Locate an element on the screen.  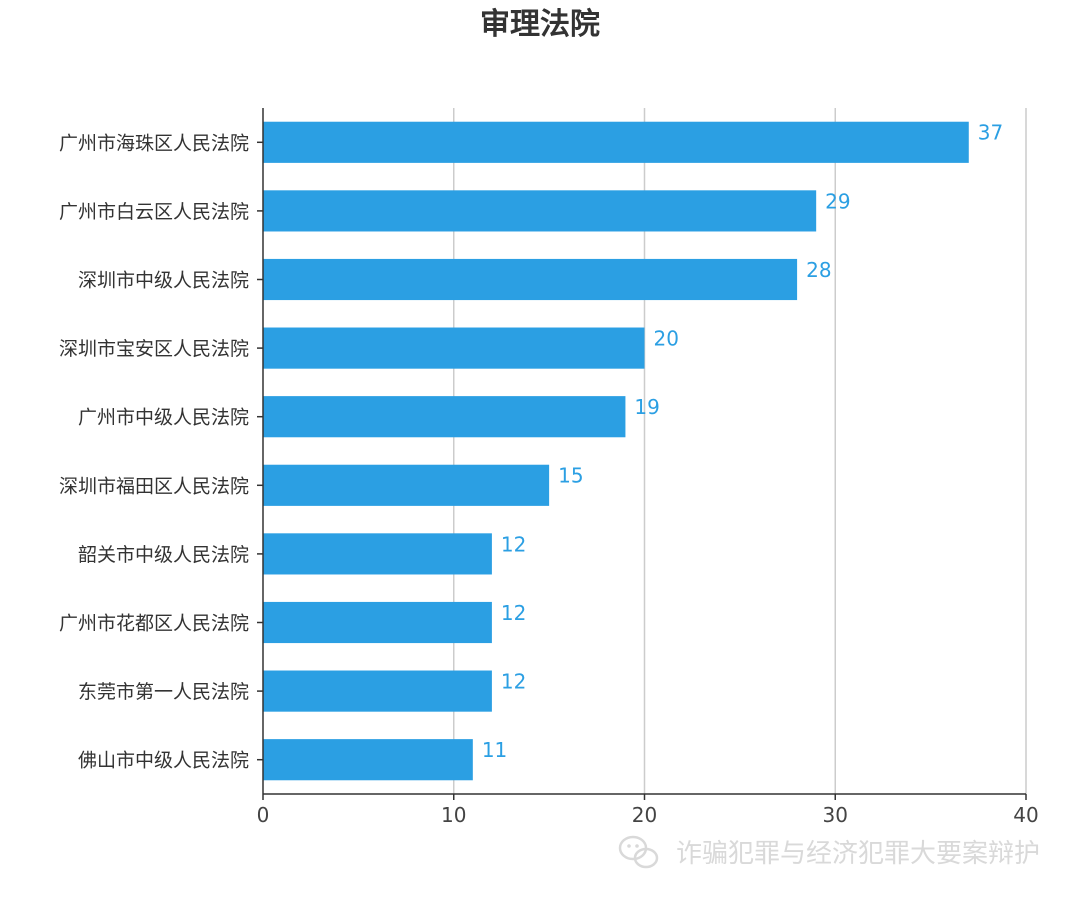
category-label: 深圳市福田区人民法院 is located at coordinates (154, 486).